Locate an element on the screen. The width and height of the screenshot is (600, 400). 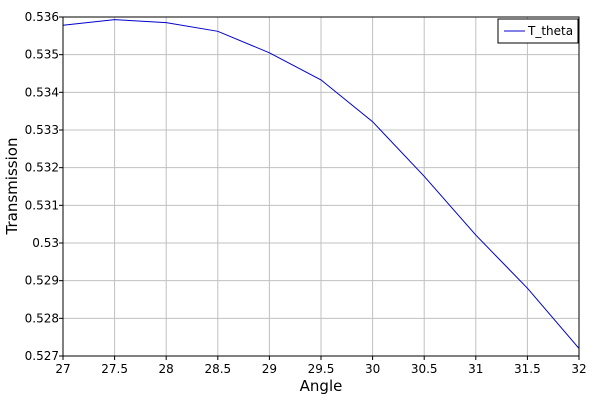
y-tick-label: 0.535 is located at coordinates (42, 55).